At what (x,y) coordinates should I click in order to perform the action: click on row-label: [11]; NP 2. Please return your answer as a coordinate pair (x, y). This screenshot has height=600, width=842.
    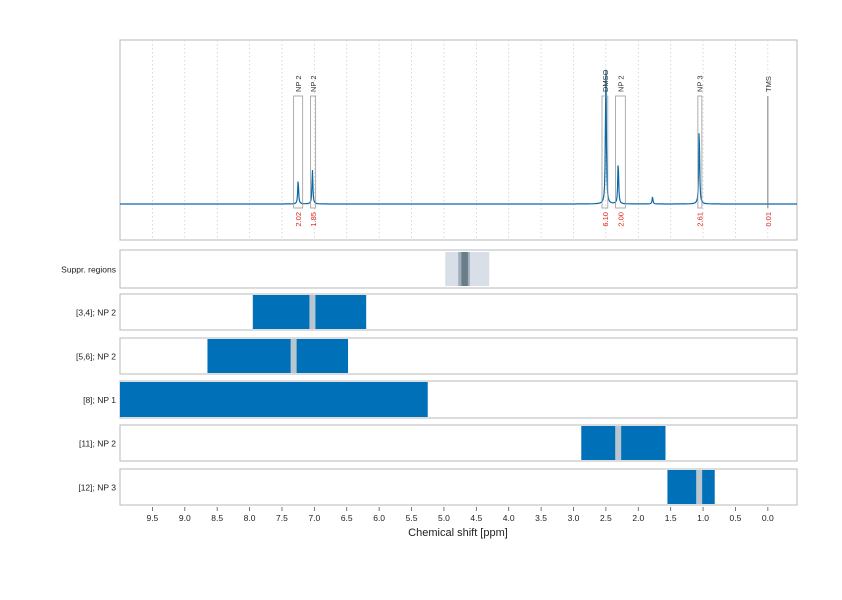
    Looking at the image, I should click on (97, 444).